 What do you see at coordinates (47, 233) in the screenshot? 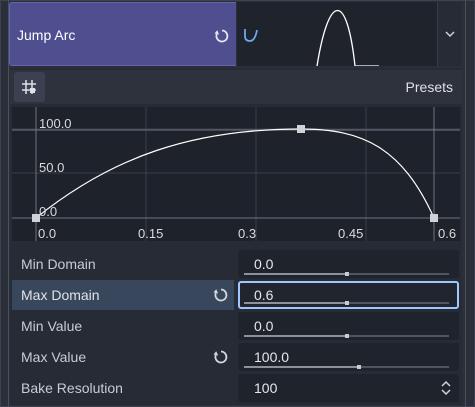
I see `x-tick-label: 0.0` at bounding box center [47, 233].